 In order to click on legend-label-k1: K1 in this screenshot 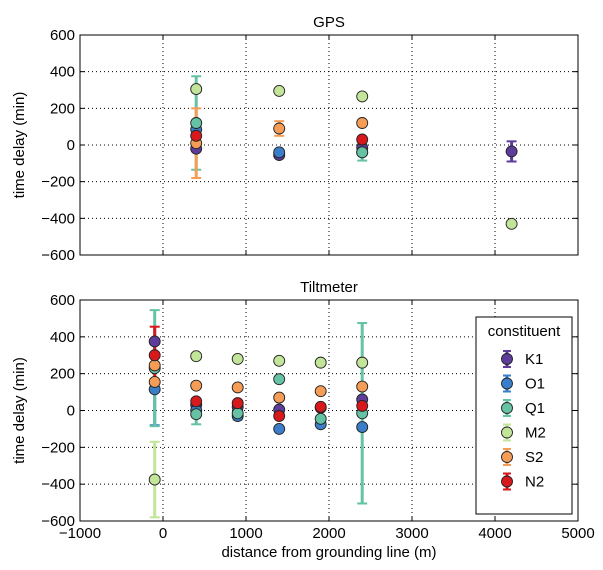, I will do `click(534, 359)`.